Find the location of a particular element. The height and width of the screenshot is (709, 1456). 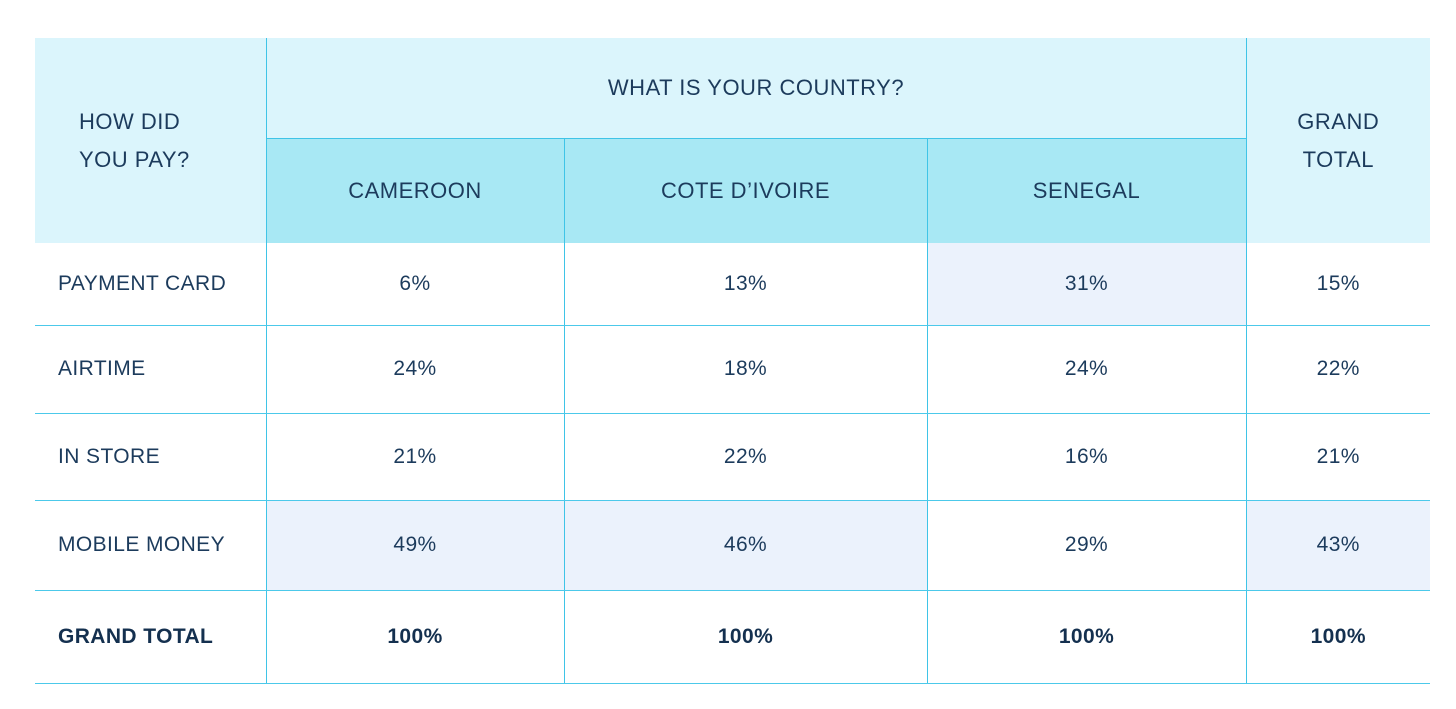

column-header-cote-divoire: COTE D’IVOIRE is located at coordinates (746, 190).